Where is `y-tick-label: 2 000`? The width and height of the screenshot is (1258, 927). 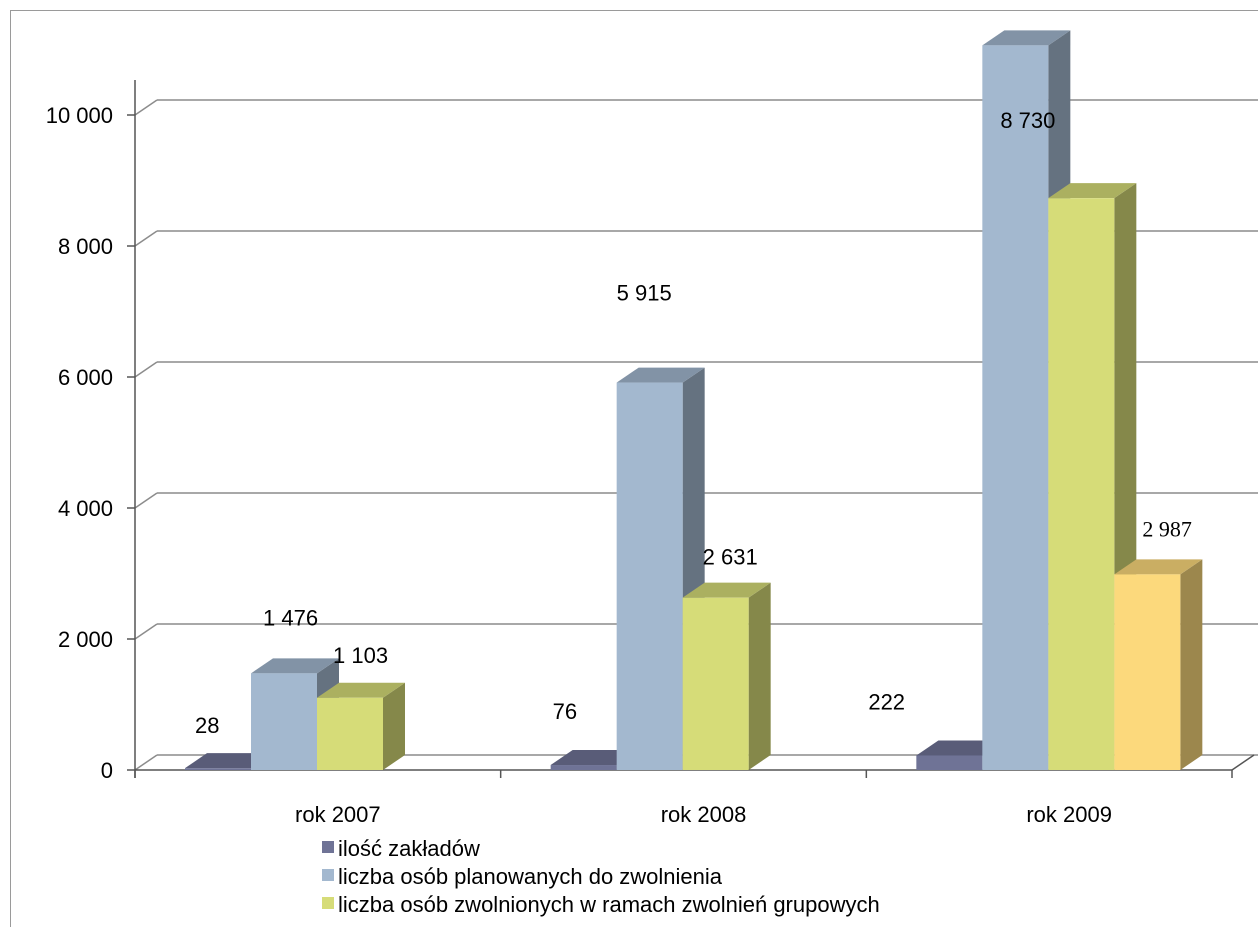 y-tick-label: 2 000 is located at coordinates (85, 639).